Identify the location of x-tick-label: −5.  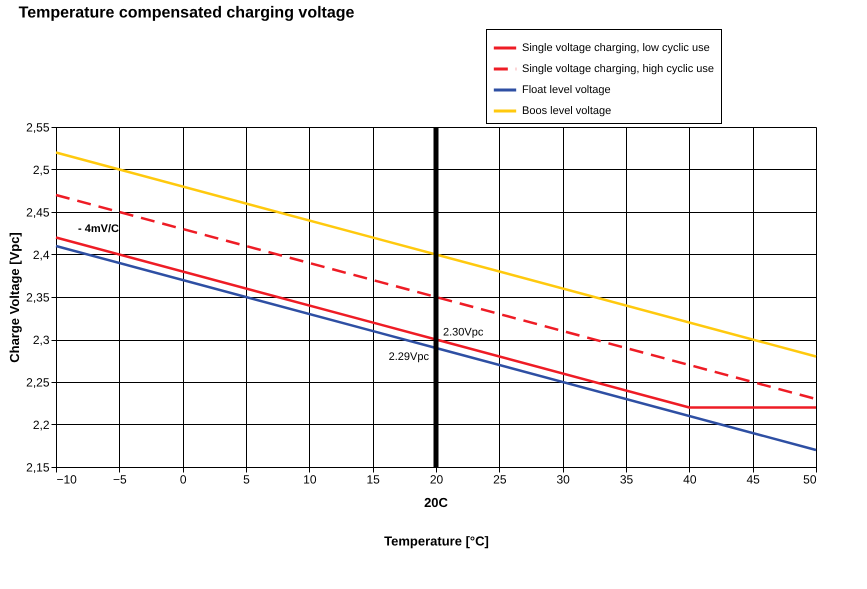
(119, 479).